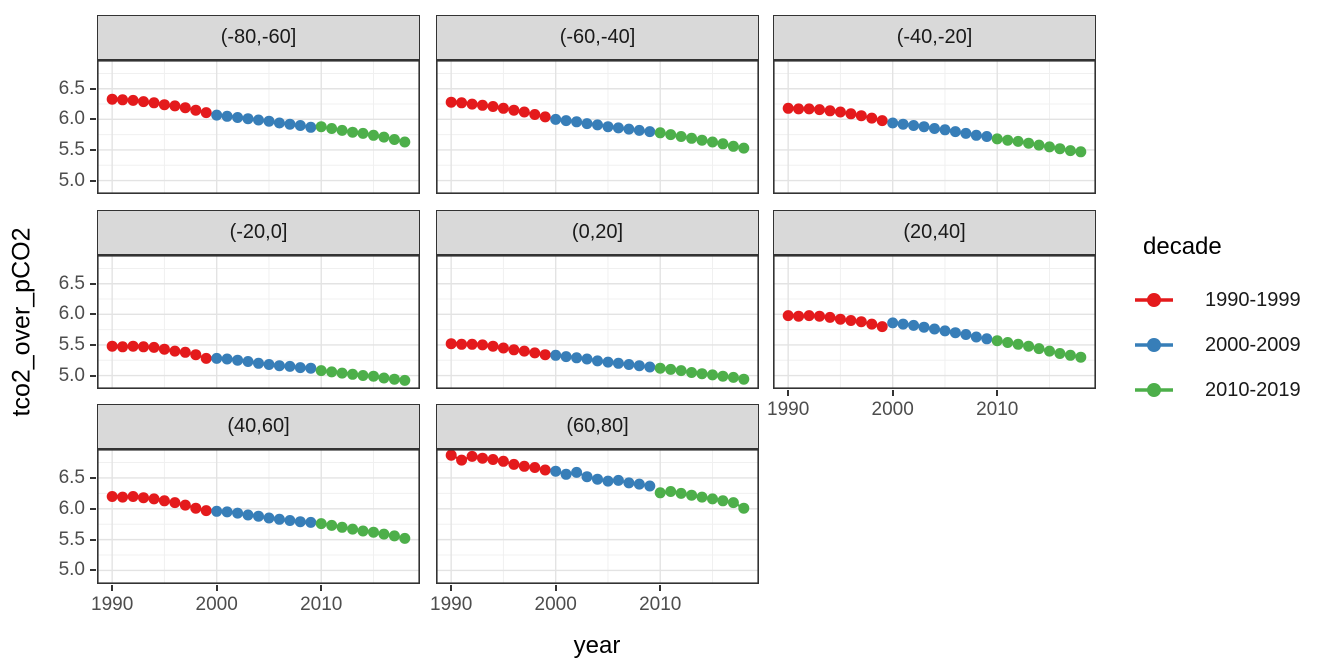 The width and height of the screenshot is (1344, 672). I want to click on facet-strip-label: (20,40], so click(934, 232).